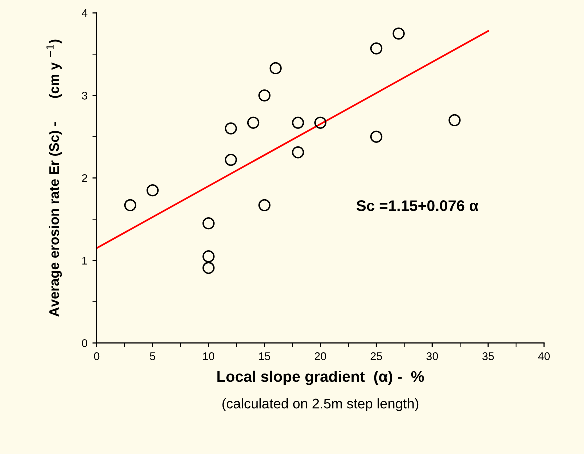 This screenshot has width=584, height=454. Describe the element at coordinates (264, 356) in the screenshot. I see `x-tick-label: 15` at that location.